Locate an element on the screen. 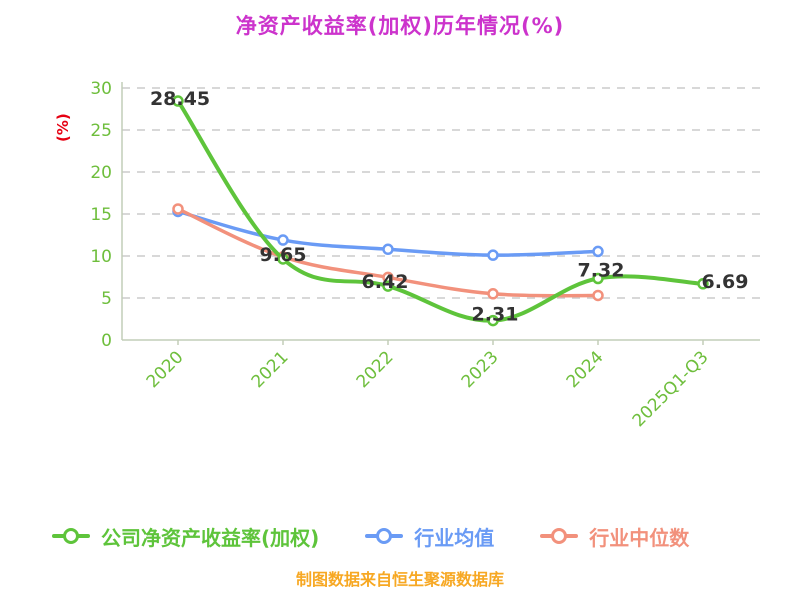  y-tick-label: 20 is located at coordinates (101, 173).